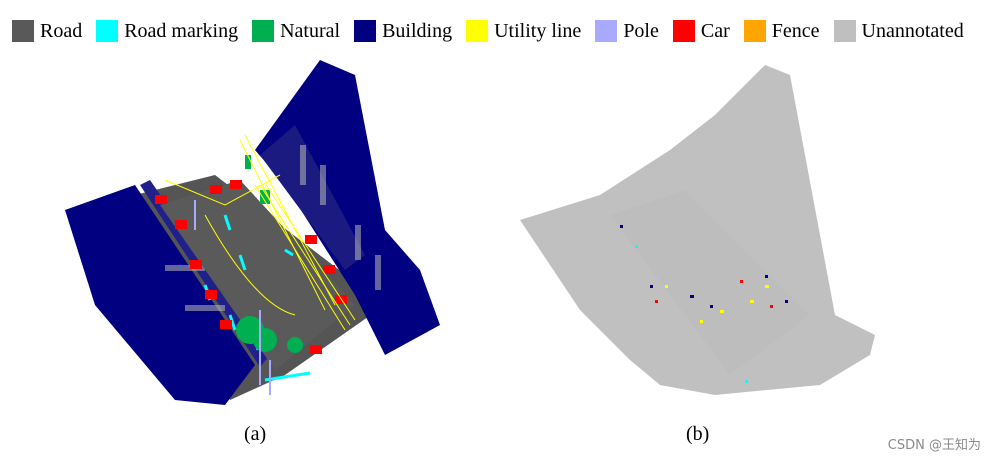 The width and height of the screenshot is (995, 461). What do you see at coordinates (795, 30) in the screenshot?
I see `legend-label: Fence` at bounding box center [795, 30].